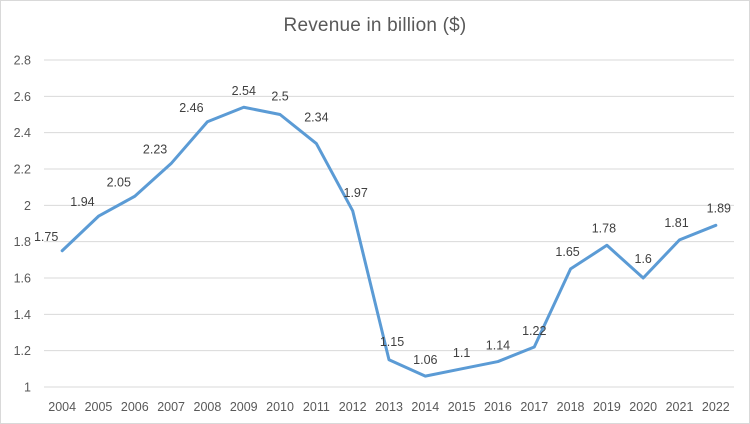  What do you see at coordinates (680, 407) in the screenshot?
I see `x-tick-label: 2021` at bounding box center [680, 407].